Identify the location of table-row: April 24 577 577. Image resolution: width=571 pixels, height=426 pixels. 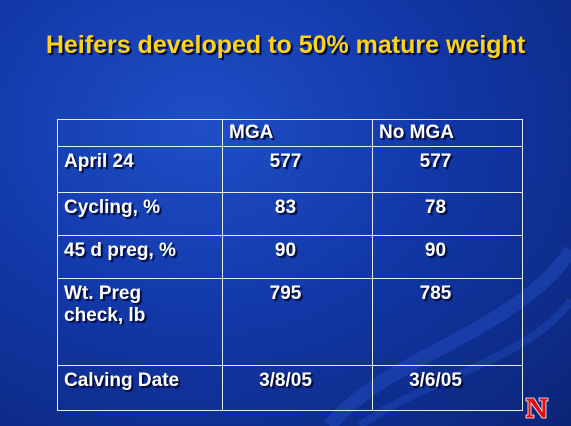
(290, 169).